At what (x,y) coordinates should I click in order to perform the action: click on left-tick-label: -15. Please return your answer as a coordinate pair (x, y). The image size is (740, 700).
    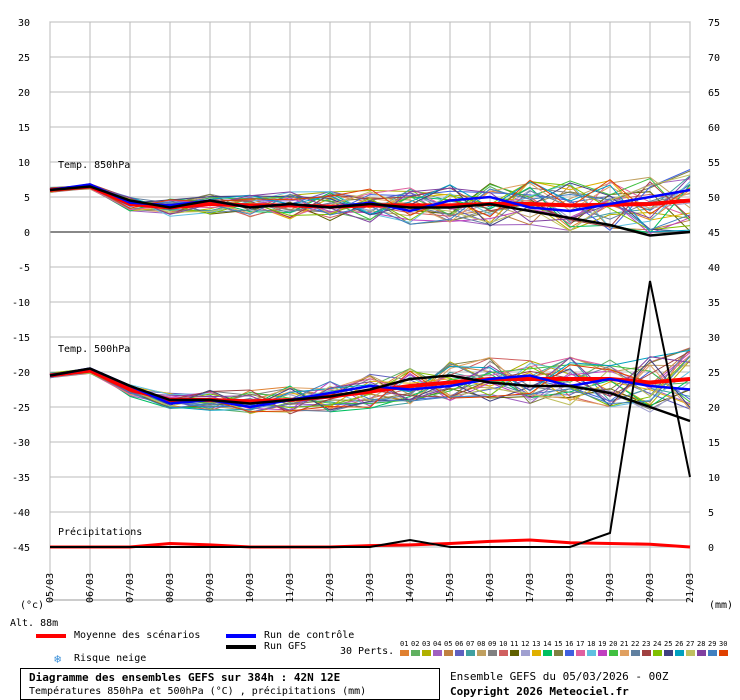
    Looking at the image, I should click on (21, 338).